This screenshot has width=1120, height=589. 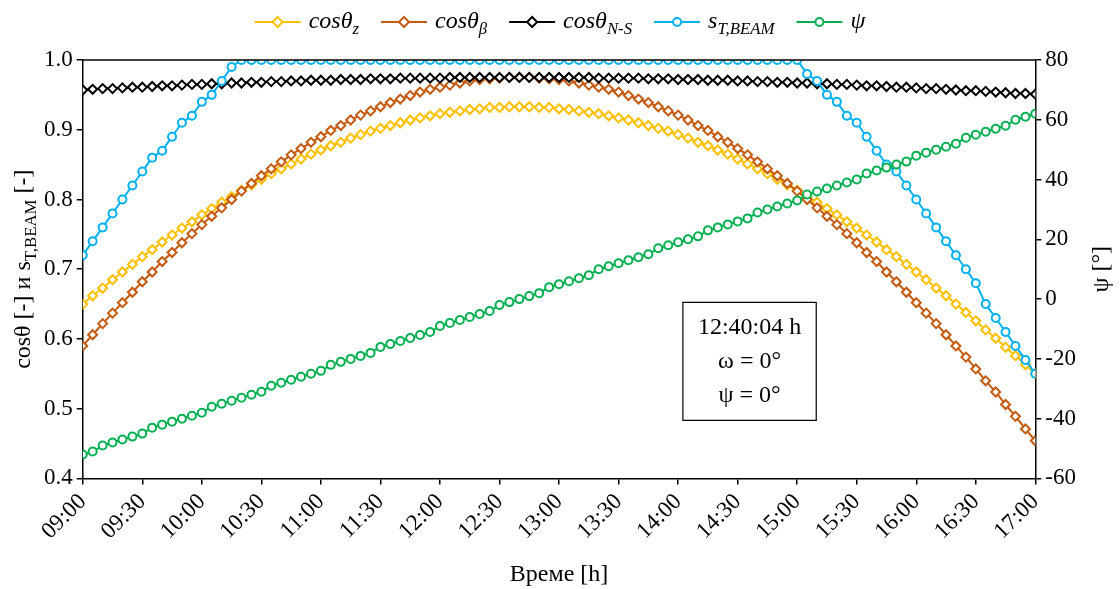 I want to click on y-axis-title: cosθ [-] и sT,BEAM [-], so click(x=24, y=269).